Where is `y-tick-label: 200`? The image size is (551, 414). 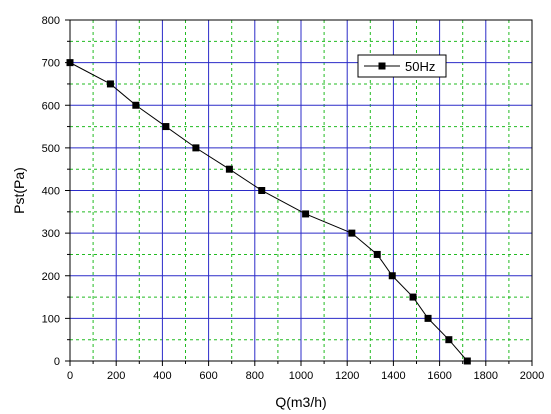
y-tick-label: 200 is located at coordinates (51, 277).